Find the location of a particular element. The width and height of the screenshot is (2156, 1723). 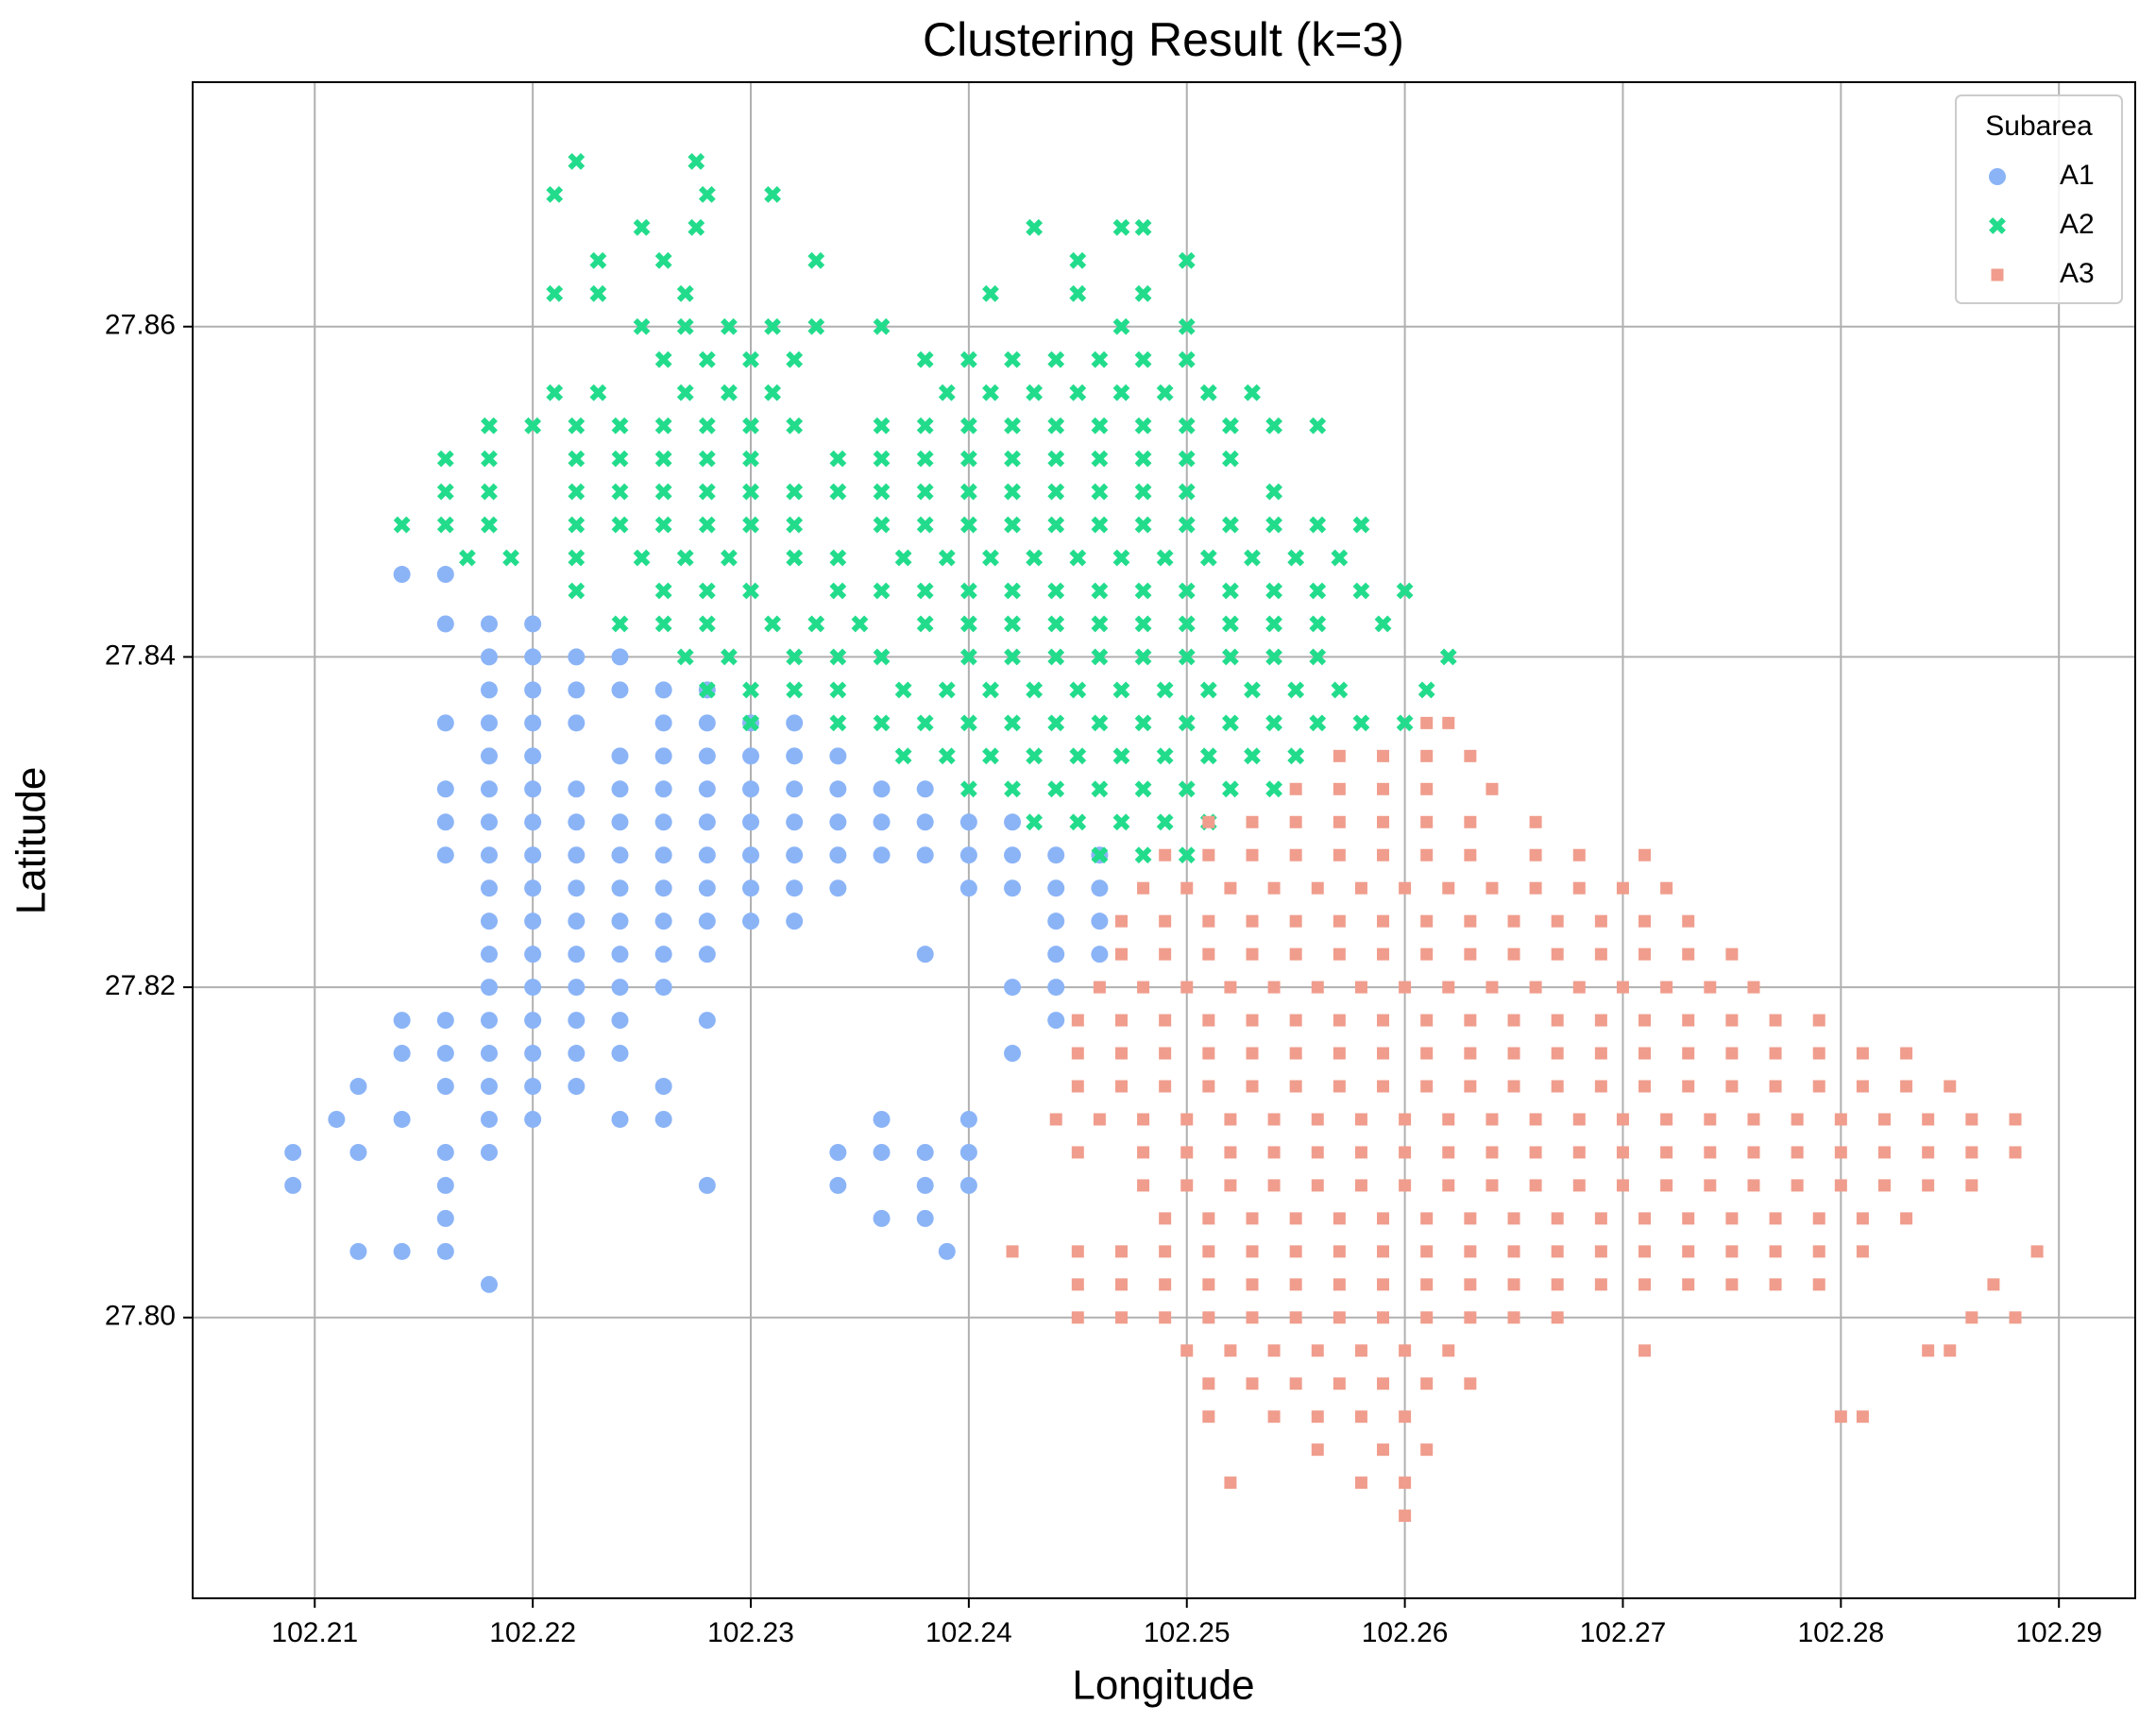

legend-marker is located at coordinates (1997, 274).